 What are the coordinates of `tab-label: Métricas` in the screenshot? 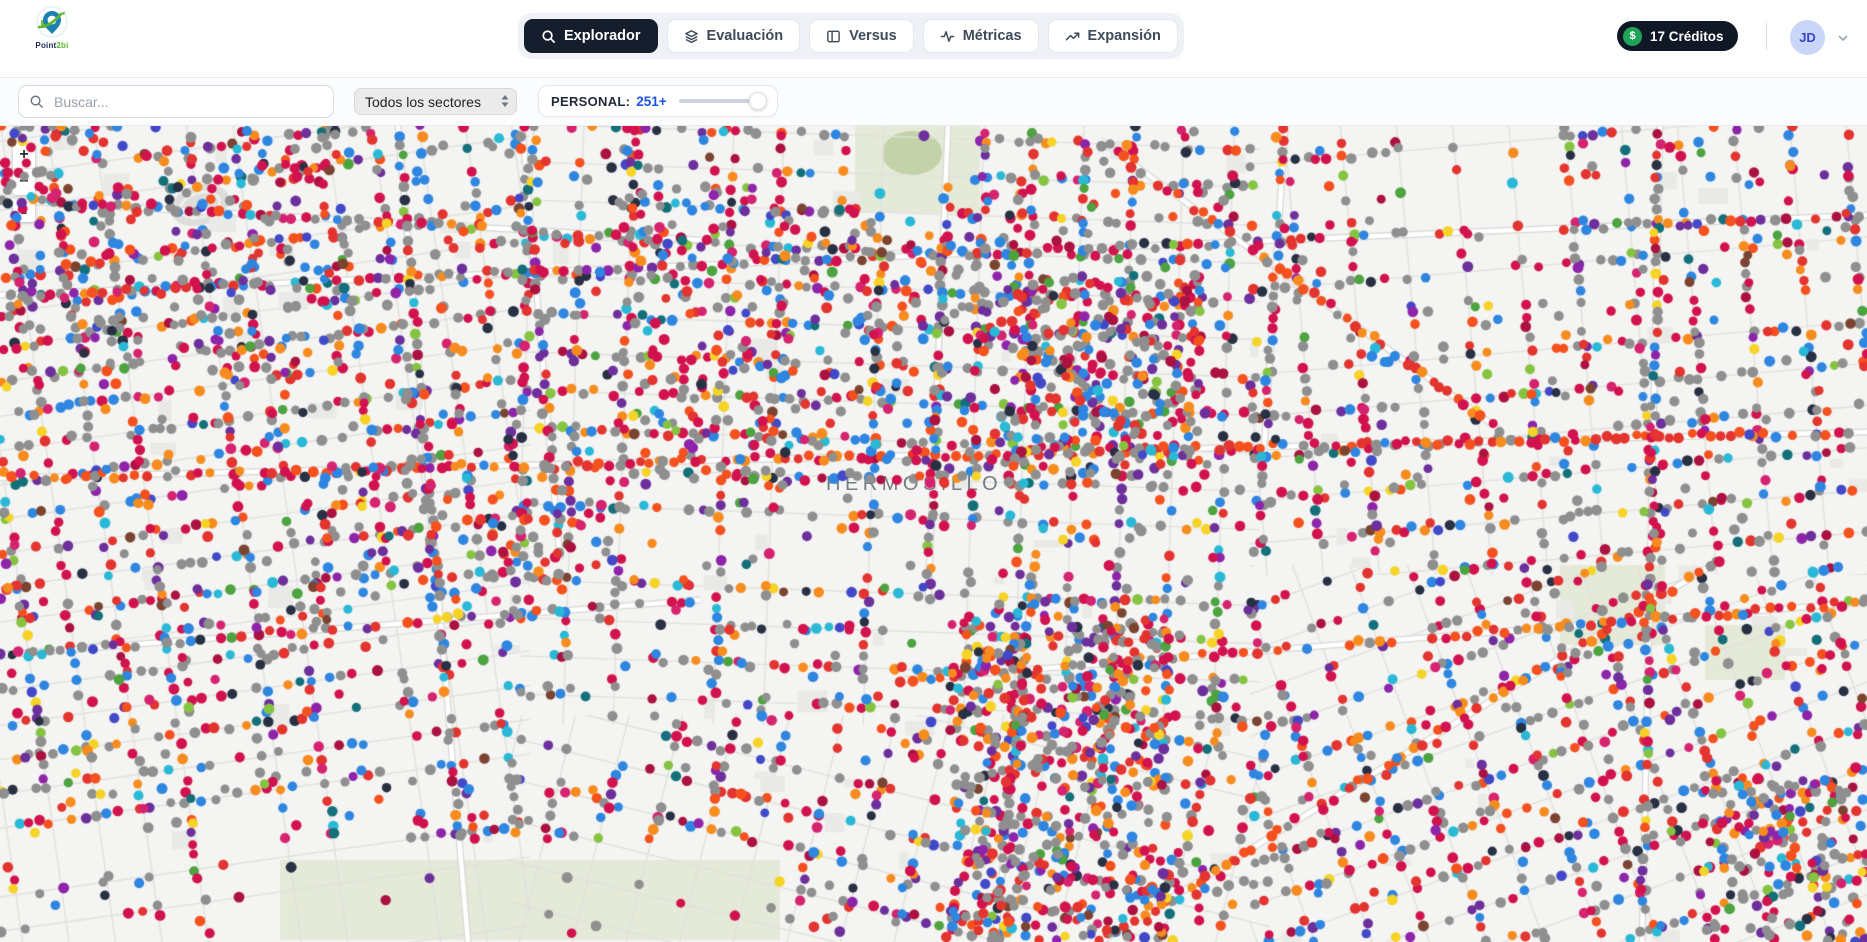 It's located at (992, 36).